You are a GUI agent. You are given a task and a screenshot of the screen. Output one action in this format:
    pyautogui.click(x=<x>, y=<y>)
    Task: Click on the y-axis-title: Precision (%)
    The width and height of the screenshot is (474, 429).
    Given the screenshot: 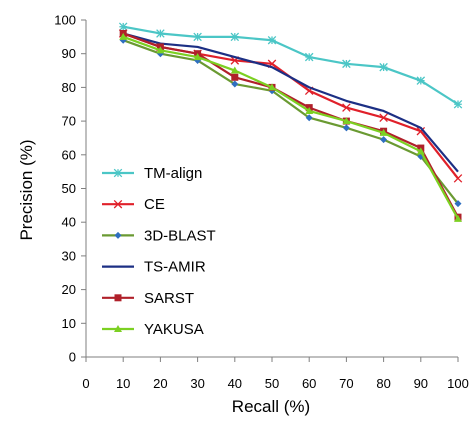 What is the action you would take?
    pyautogui.click(x=26, y=189)
    